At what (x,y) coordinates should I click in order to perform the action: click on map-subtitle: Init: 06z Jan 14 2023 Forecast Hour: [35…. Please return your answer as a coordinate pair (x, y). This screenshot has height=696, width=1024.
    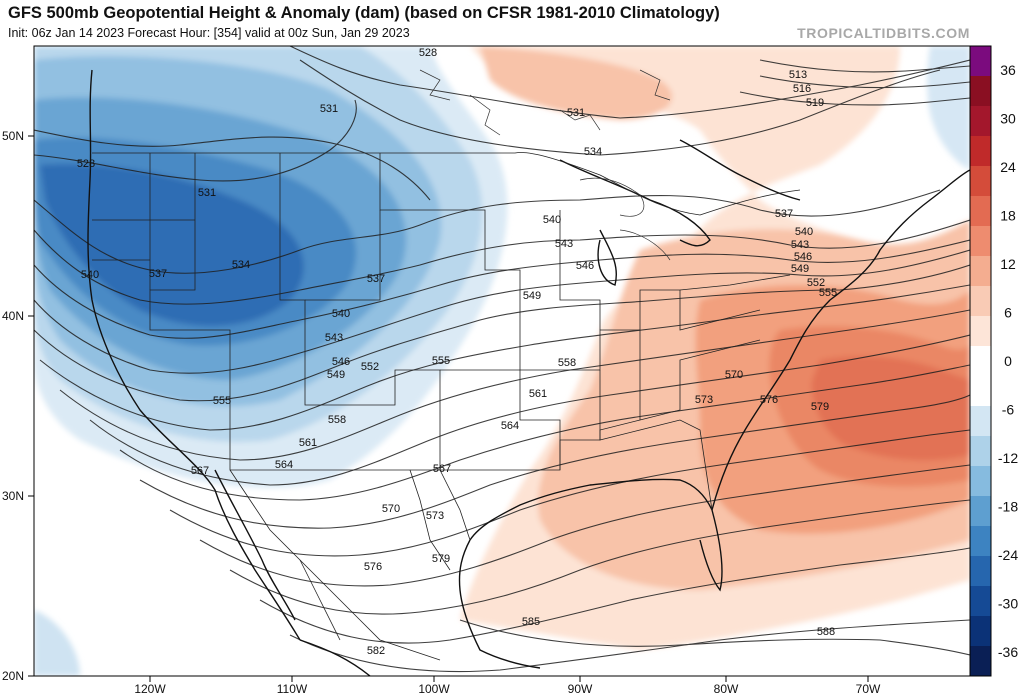
    Looking at the image, I should click on (209, 33).